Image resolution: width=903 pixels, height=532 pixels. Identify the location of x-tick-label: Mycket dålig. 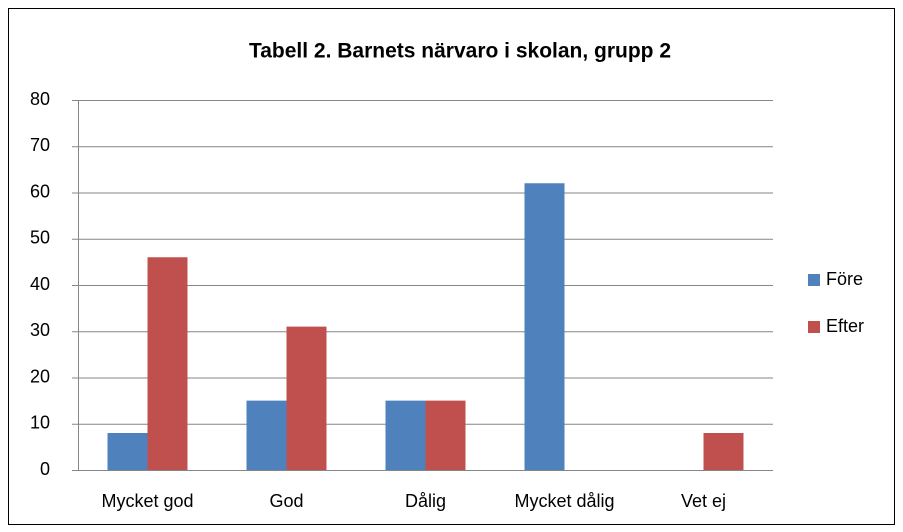
(564, 501).